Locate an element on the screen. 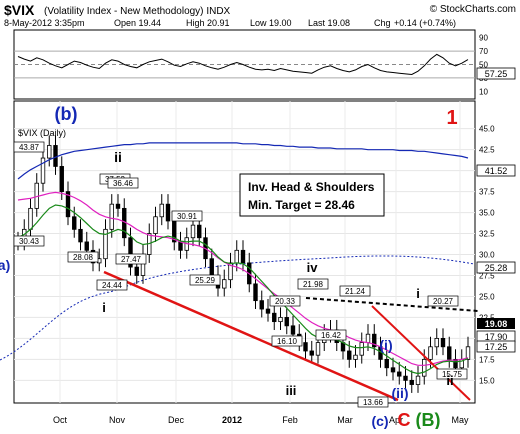 This screenshot has height=434, width=520. svg-text: 19.08 is located at coordinates (496, 324).